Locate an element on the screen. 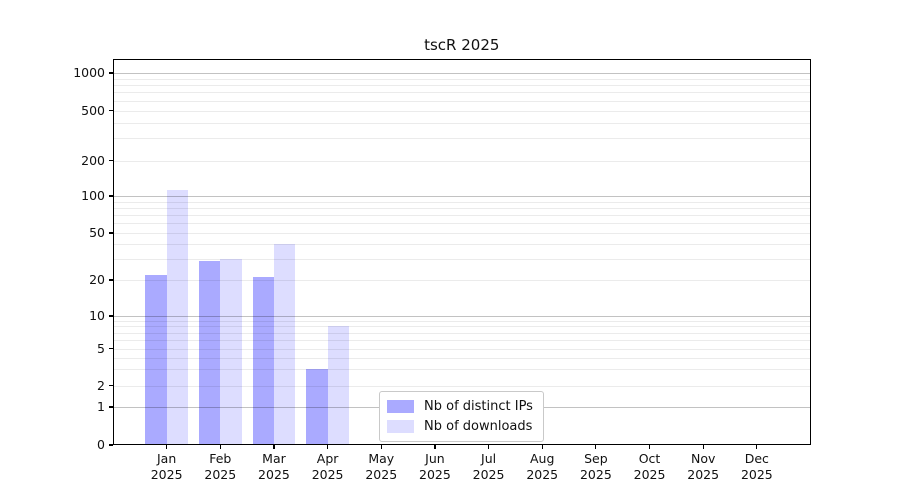  x-tick-label: Sep 2025 is located at coordinates (596, 466).